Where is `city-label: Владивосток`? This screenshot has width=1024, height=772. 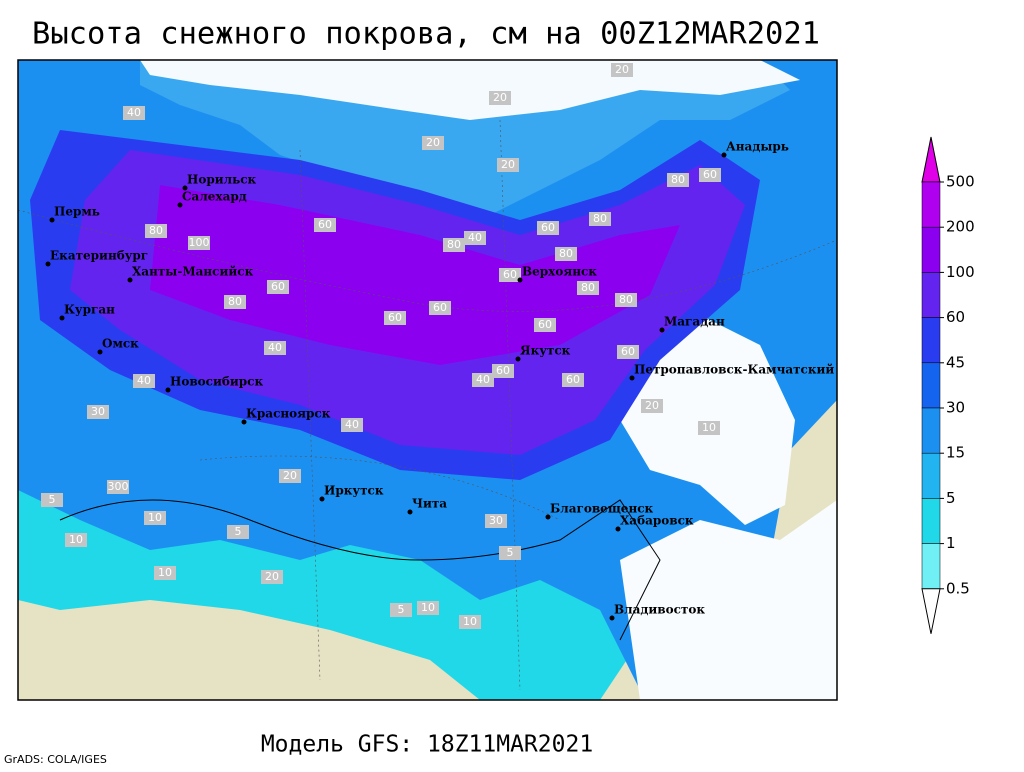 city-label: Владивосток is located at coordinates (659, 610).